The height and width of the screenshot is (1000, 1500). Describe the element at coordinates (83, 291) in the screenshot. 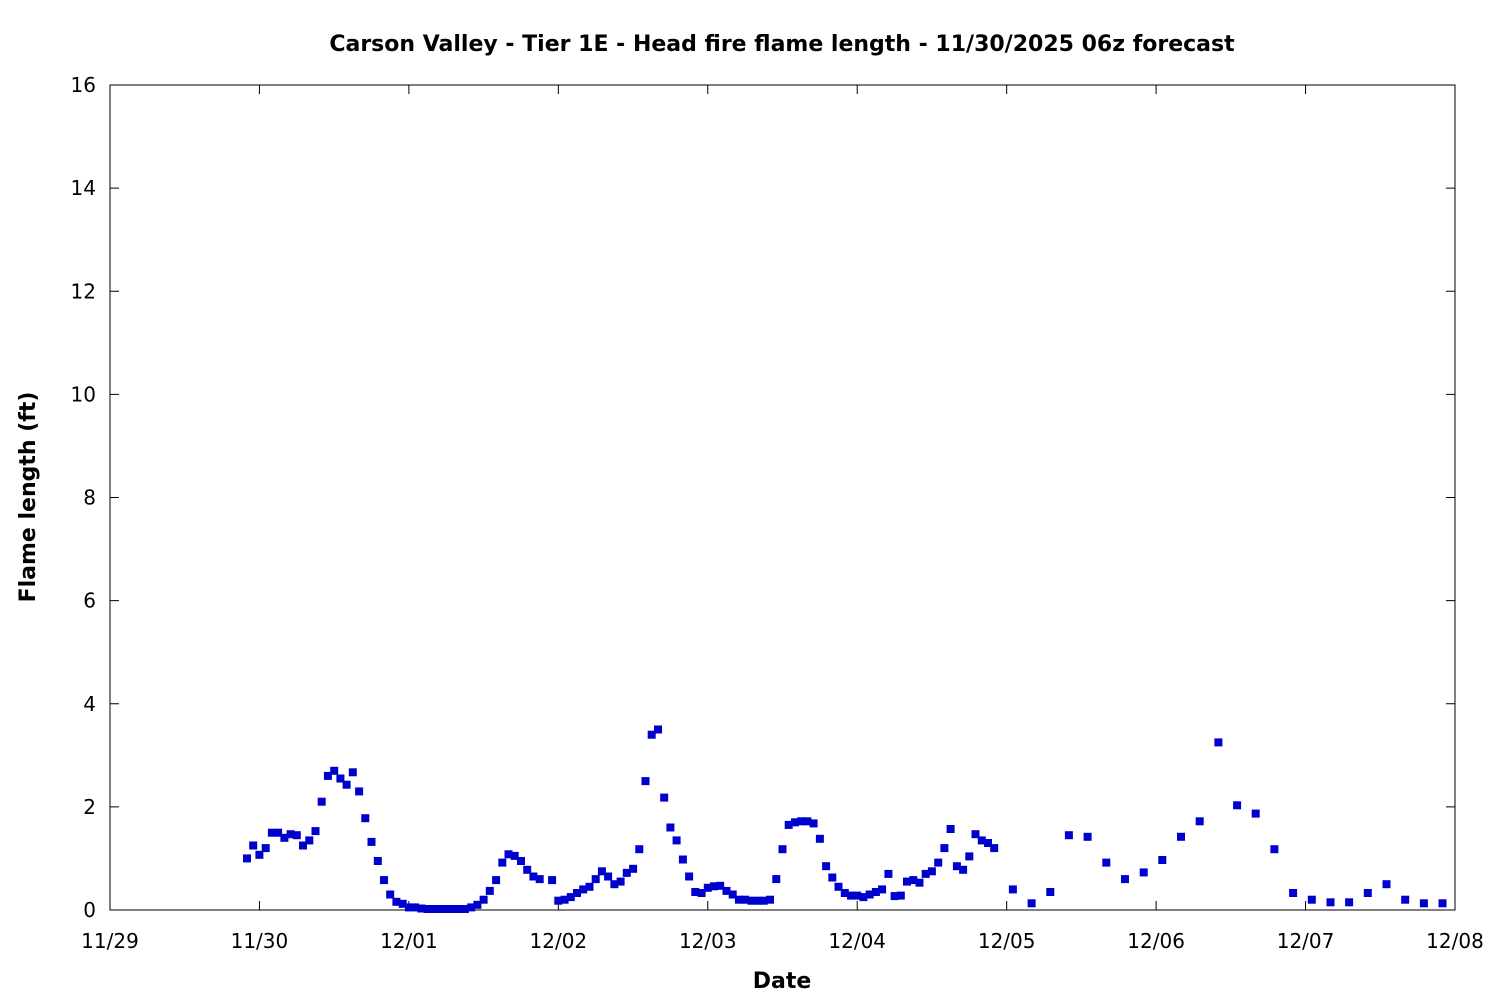

I see `y-tick-label: 12` at that location.